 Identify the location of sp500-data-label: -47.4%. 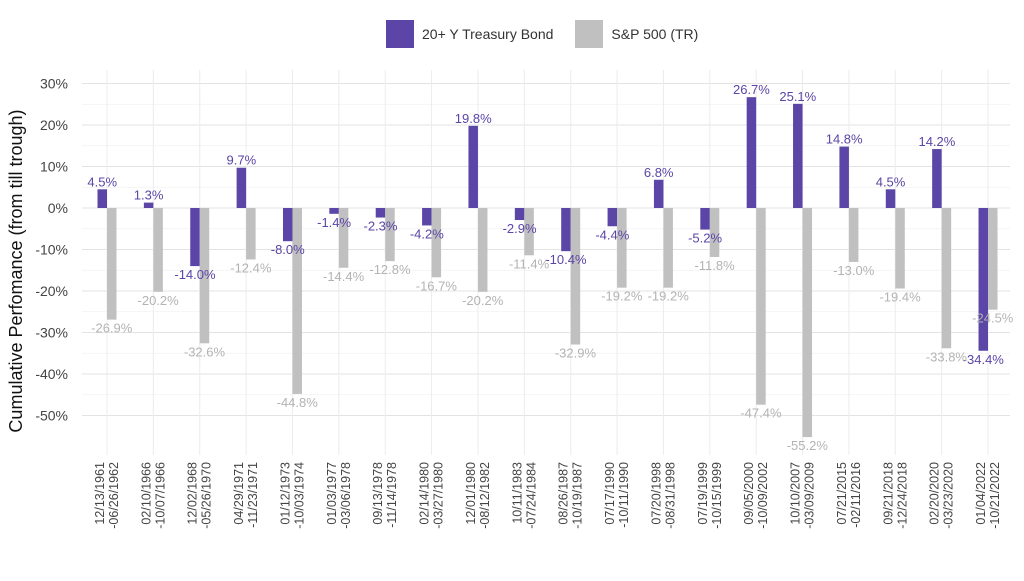
(761, 413).